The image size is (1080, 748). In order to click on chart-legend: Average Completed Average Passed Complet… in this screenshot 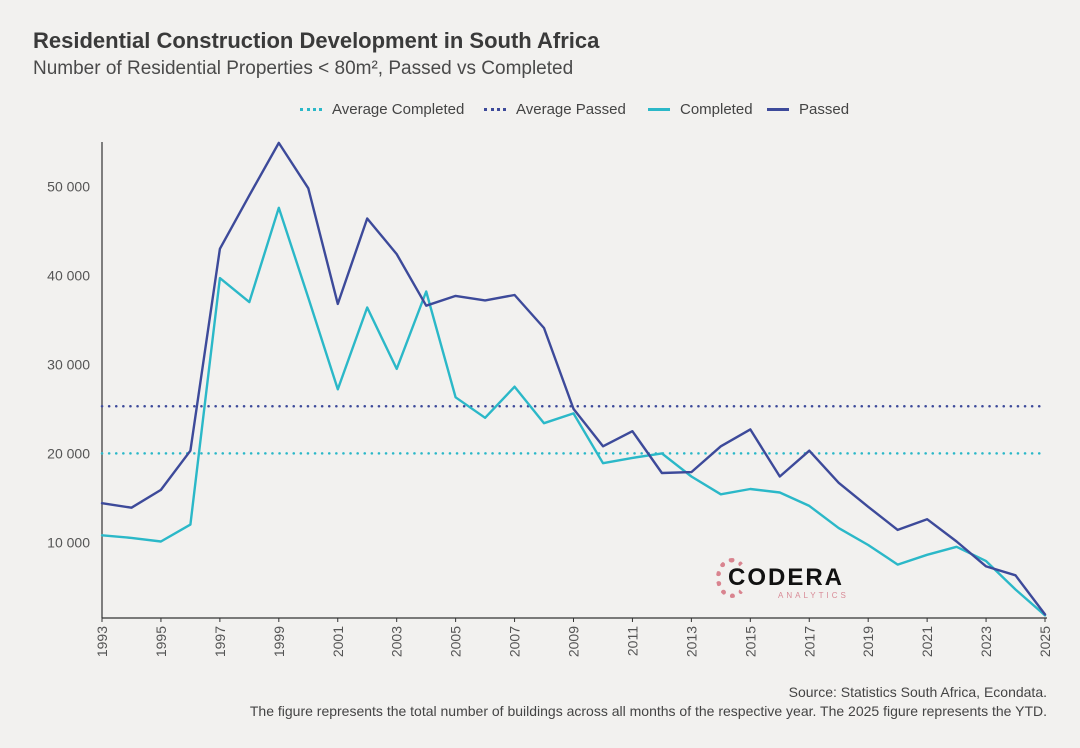, I will do `click(540, 109)`.